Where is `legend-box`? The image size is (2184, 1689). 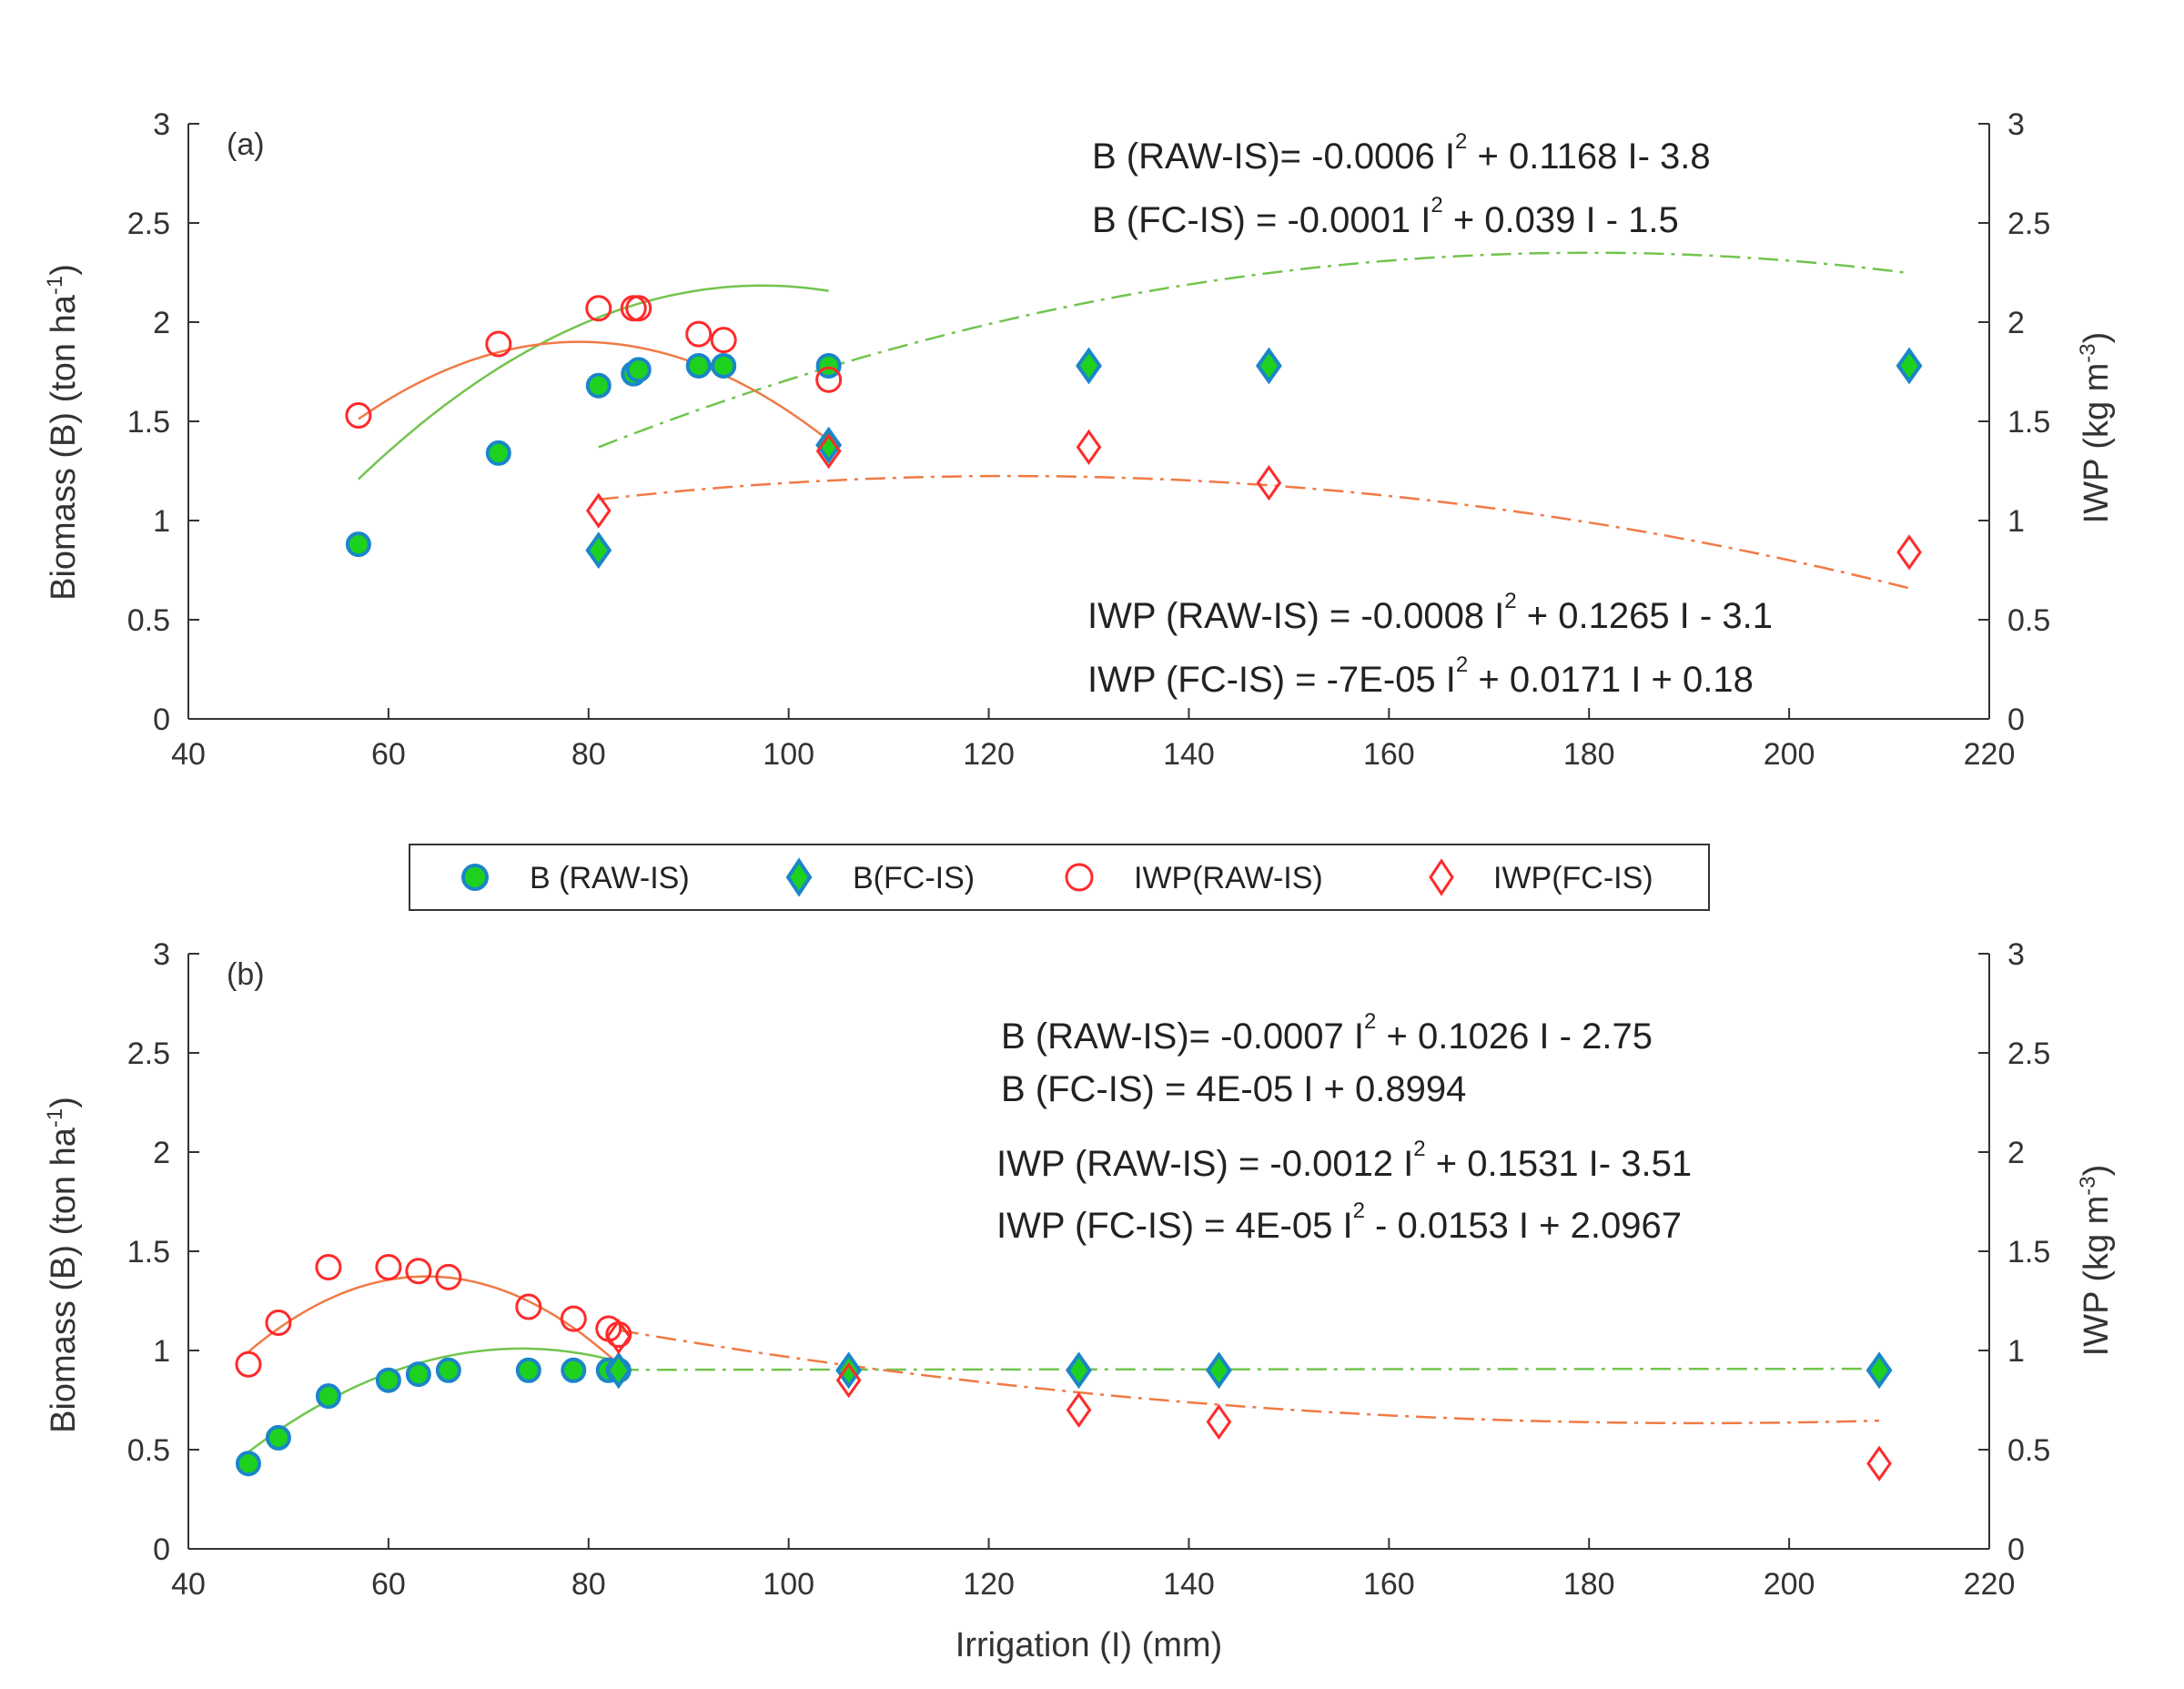
legend-box is located at coordinates (1060, 877).